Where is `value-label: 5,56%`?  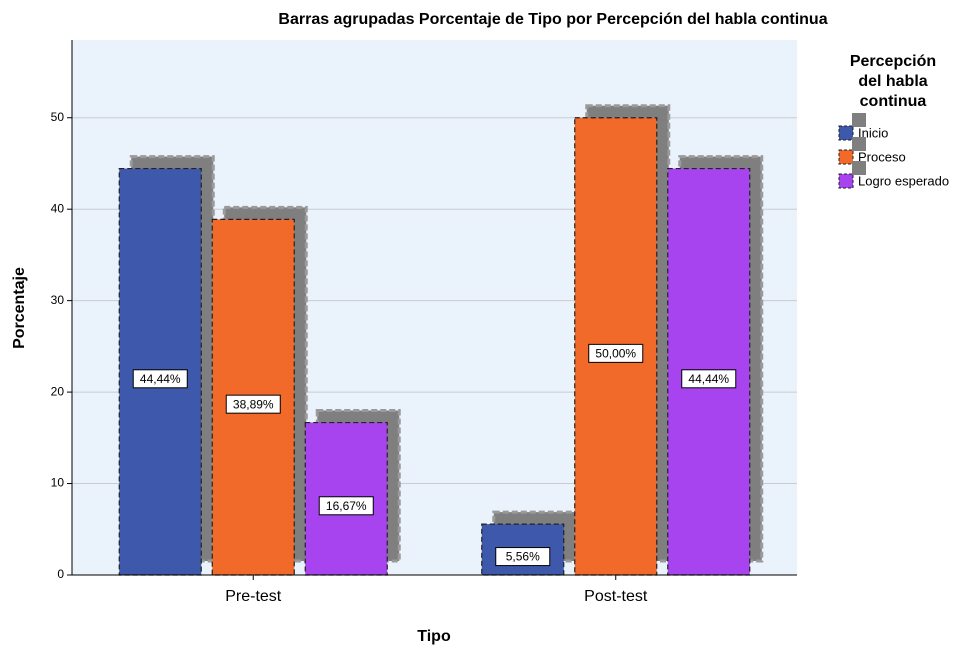
value-label: 5,56% is located at coordinates (523, 557).